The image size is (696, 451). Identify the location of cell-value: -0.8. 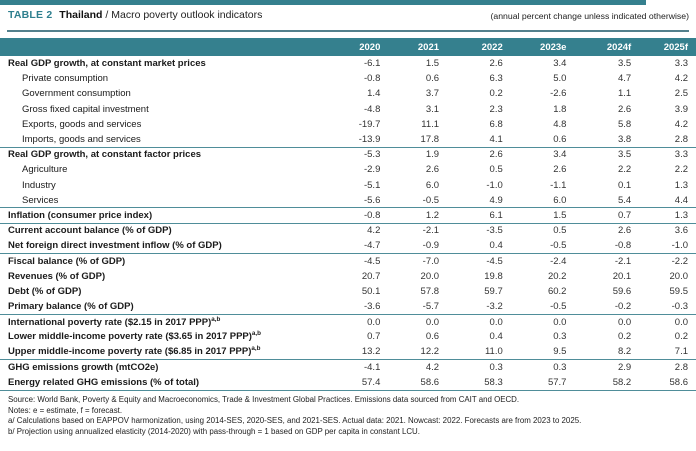
(372, 79).